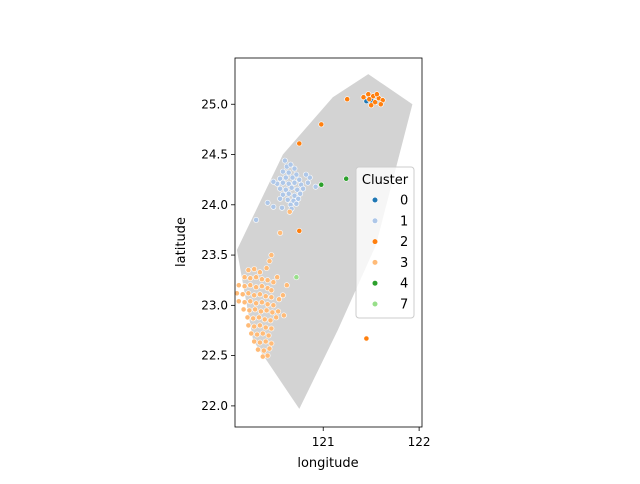 This screenshot has height=484, width=640. What do you see at coordinates (327, 463) in the screenshot?
I see `x-axis-label: longitude` at bounding box center [327, 463].